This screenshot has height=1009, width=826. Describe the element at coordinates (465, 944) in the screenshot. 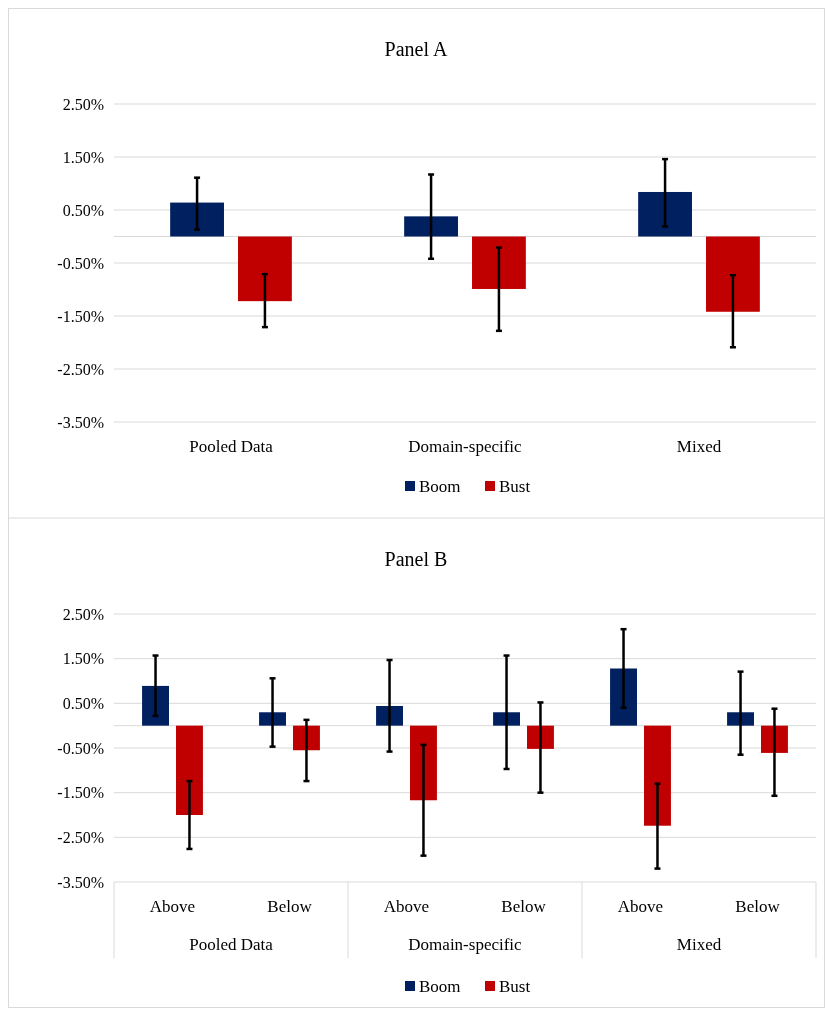

I see `text: Domain-specific` at that location.